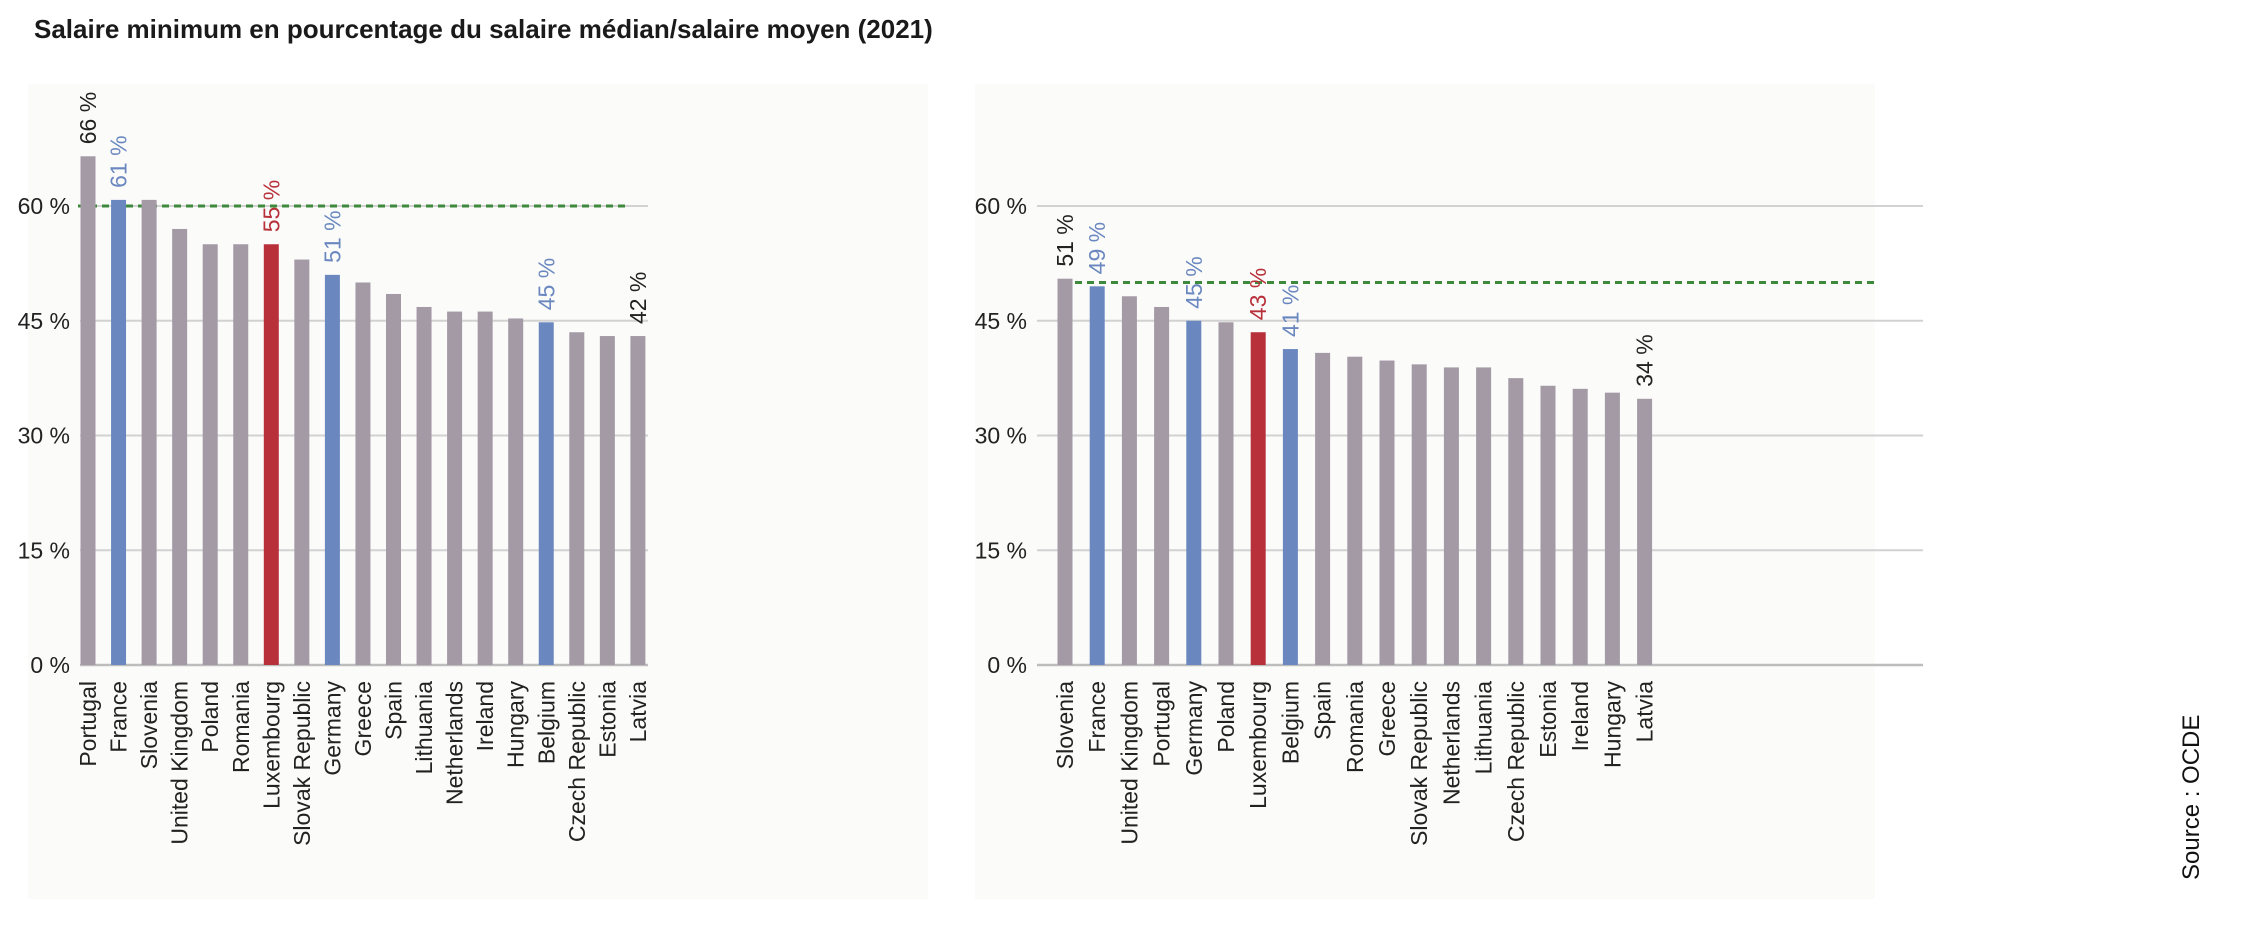 The width and height of the screenshot is (2248, 930). What do you see at coordinates (1290, 311) in the screenshot?
I see `data-label: 41 %` at bounding box center [1290, 311].